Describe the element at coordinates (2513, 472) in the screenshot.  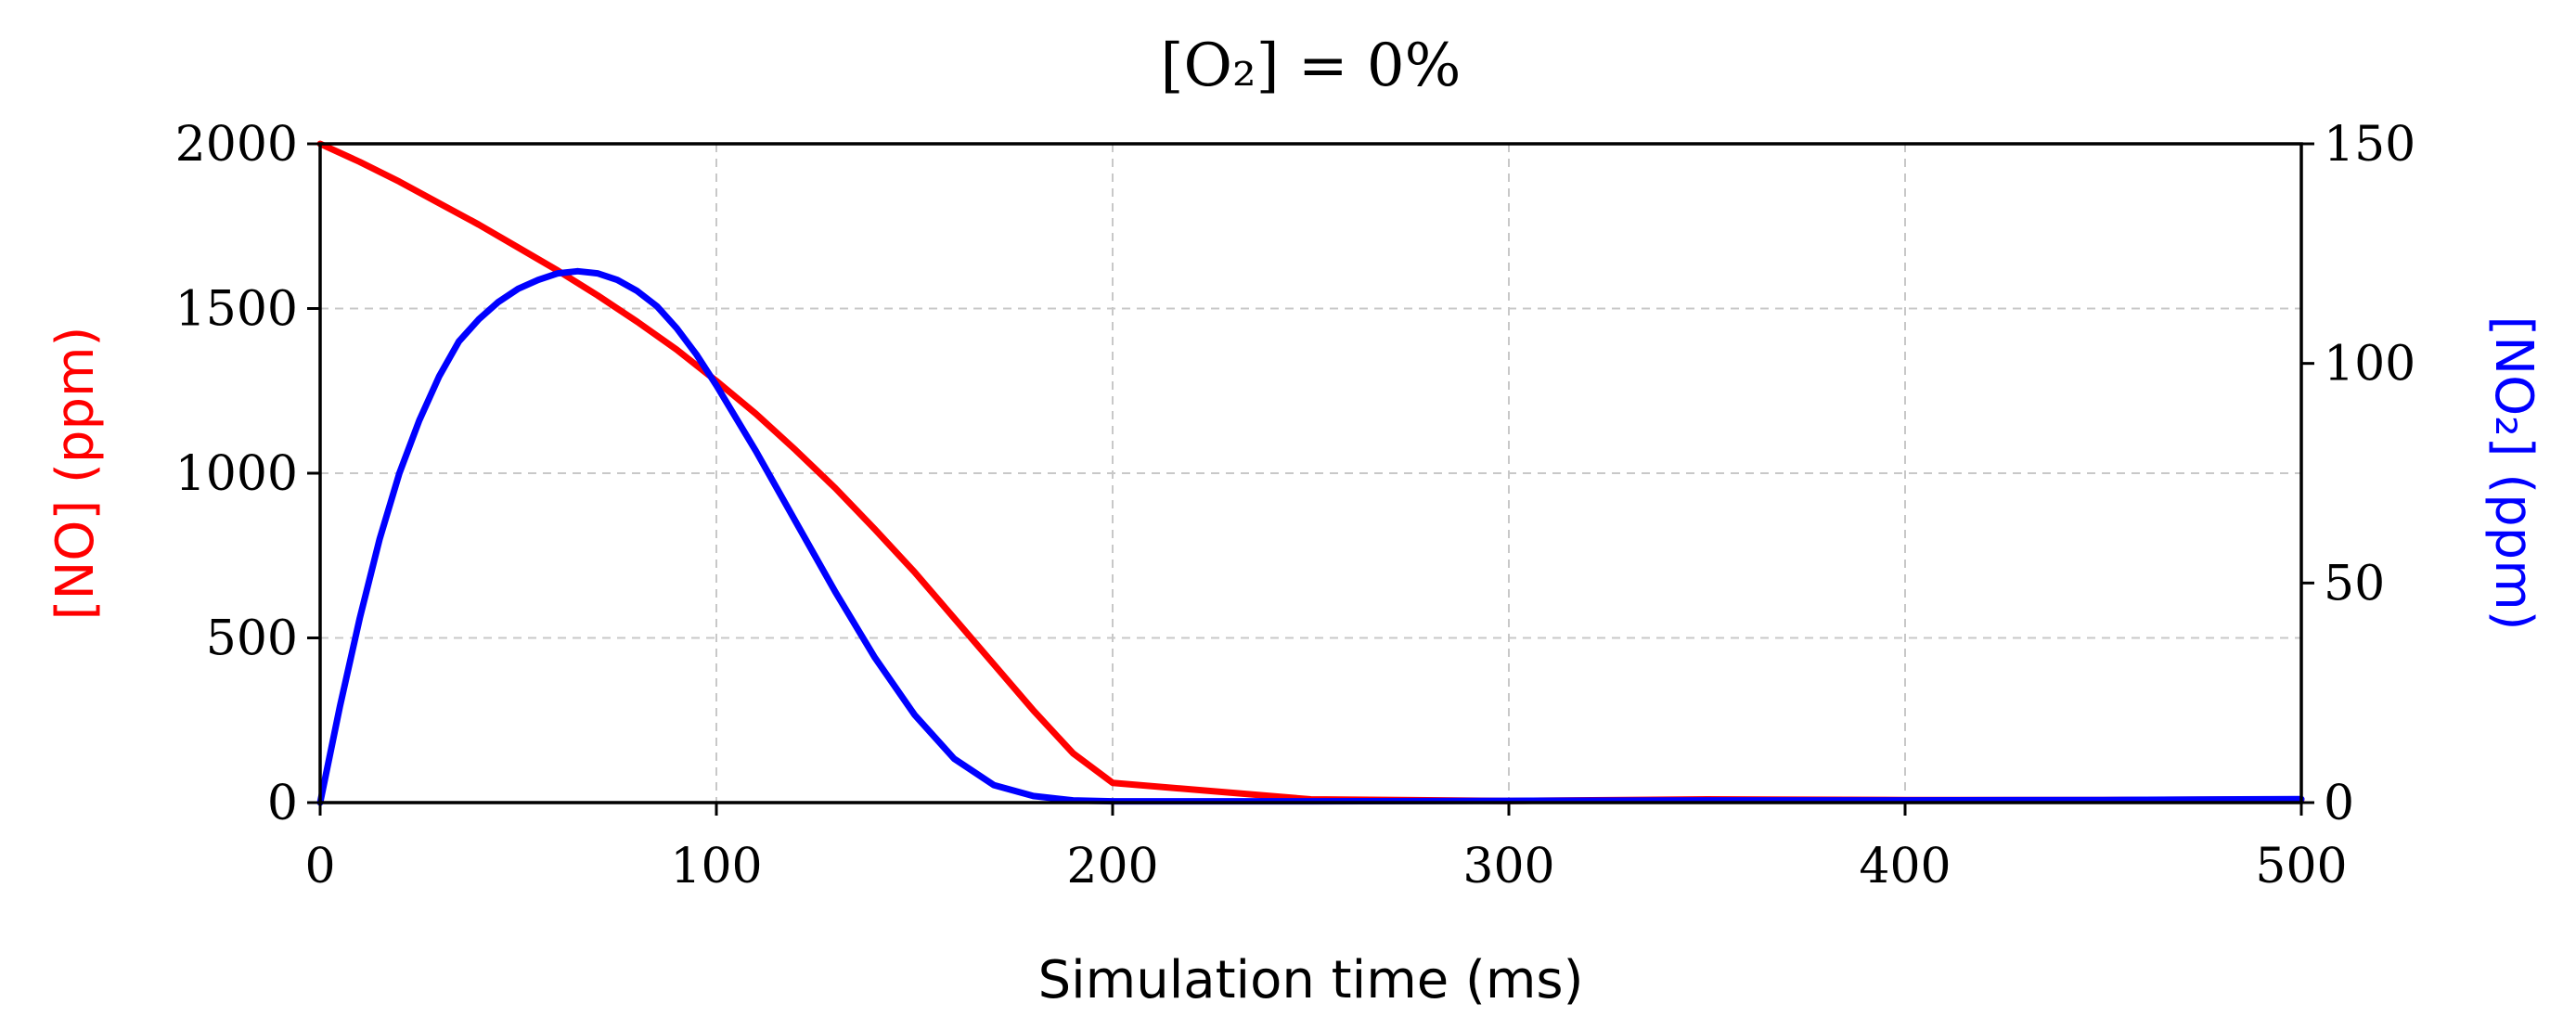
I see `y-right-axis-label: [NO₂] (ppm)` at that location.